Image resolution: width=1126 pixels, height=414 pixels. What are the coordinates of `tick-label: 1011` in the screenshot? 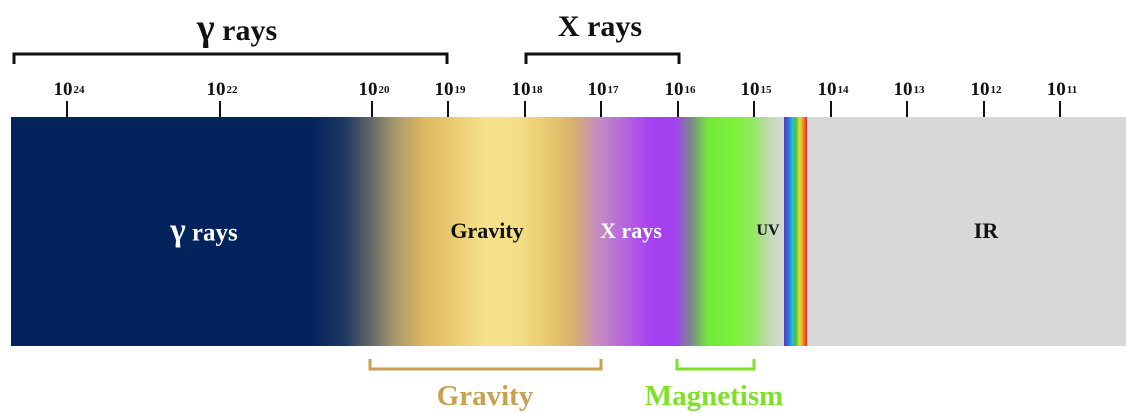 It's located at (1062, 90).